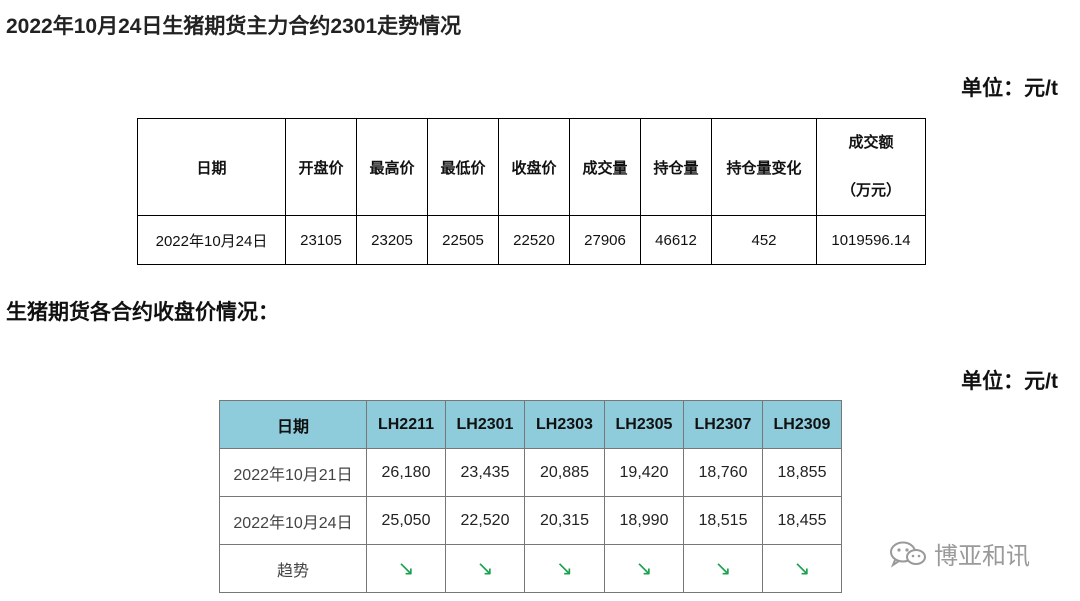  Describe the element at coordinates (1009, 88) in the screenshot. I see `unit-label: 单位：元/t` at that location.